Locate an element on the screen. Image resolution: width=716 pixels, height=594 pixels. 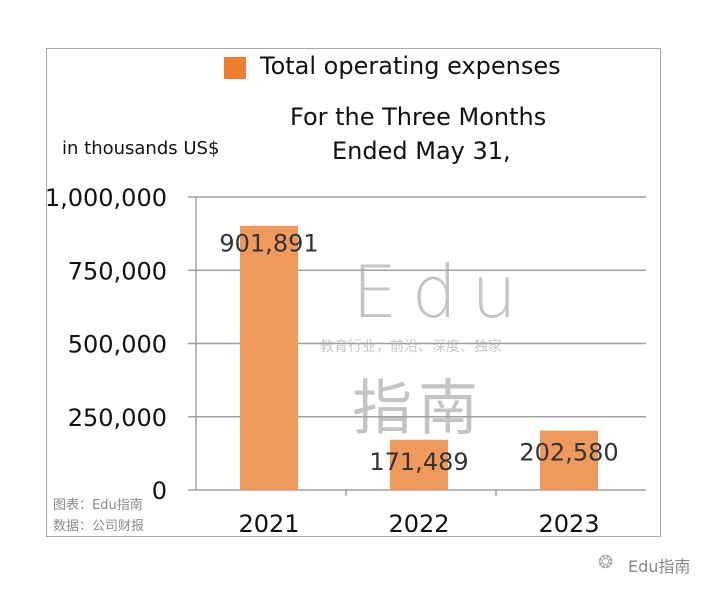
x-tick-label: 2023 is located at coordinates (568, 524).